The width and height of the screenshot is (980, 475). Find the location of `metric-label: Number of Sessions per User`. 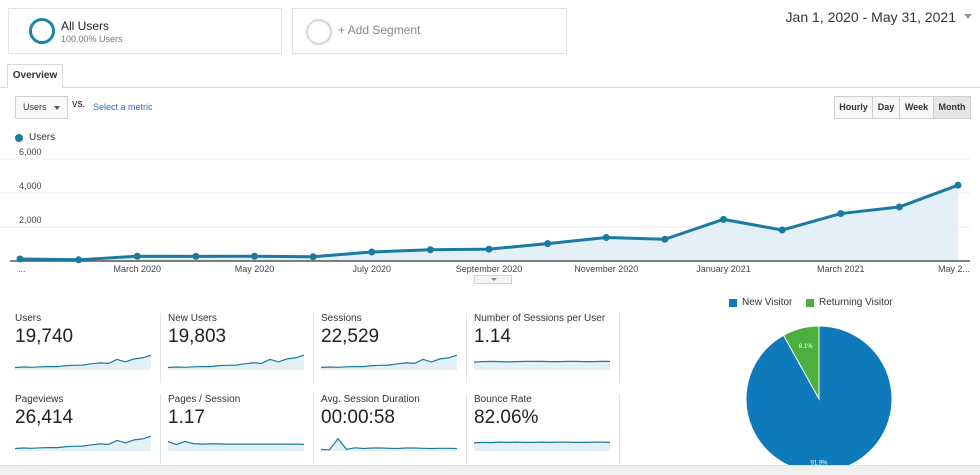

metric-label: Number of Sessions per User is located at coordinates (540, 318).